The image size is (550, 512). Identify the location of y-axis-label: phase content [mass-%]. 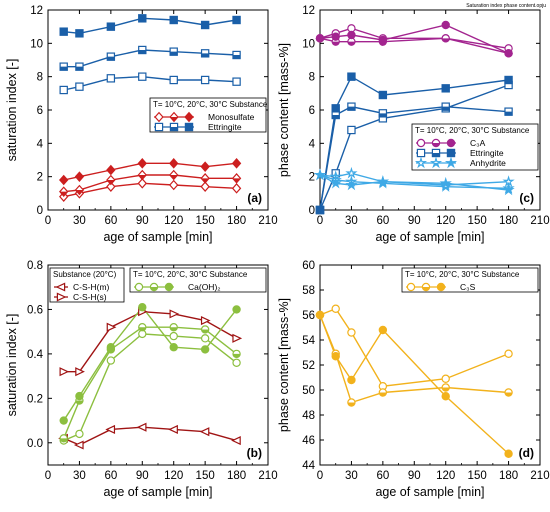
(284, 110).